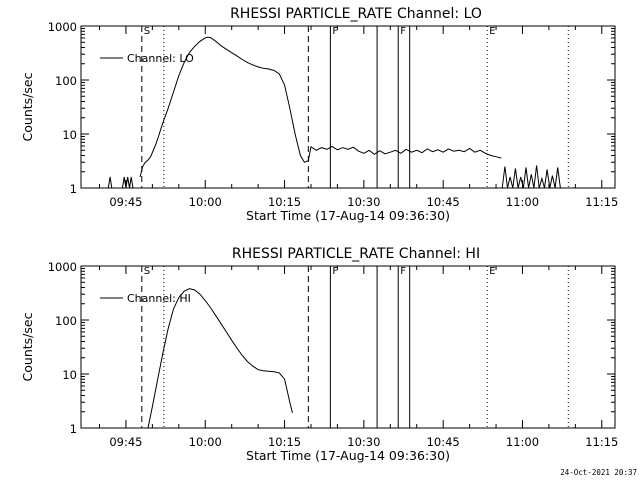  What do you see at coordinates (159, 298) in the screenshot?
I see `legend-label: Channel: HI` at bounding box center [159, 298].